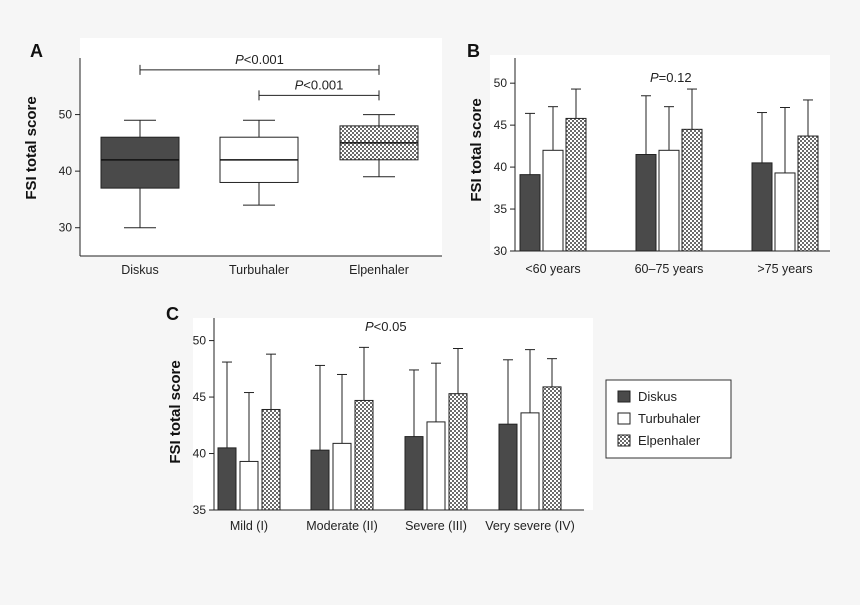  I want to click on significance-label-1: P<0.001, so click(319, 84).